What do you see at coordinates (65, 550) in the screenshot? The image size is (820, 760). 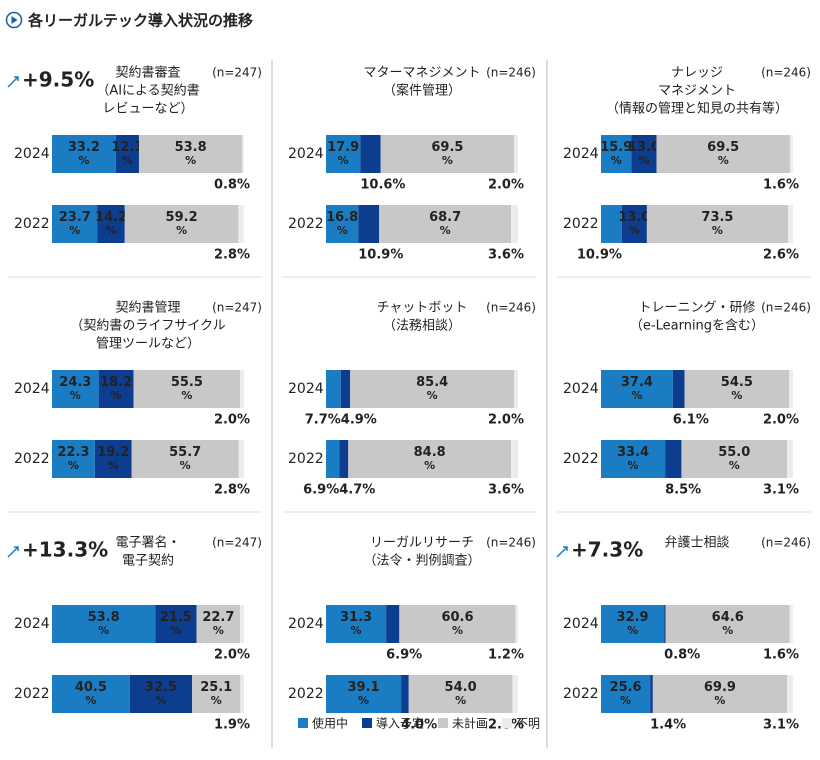 I see `annotation: +13.3%` at bounding box center [65, 550].